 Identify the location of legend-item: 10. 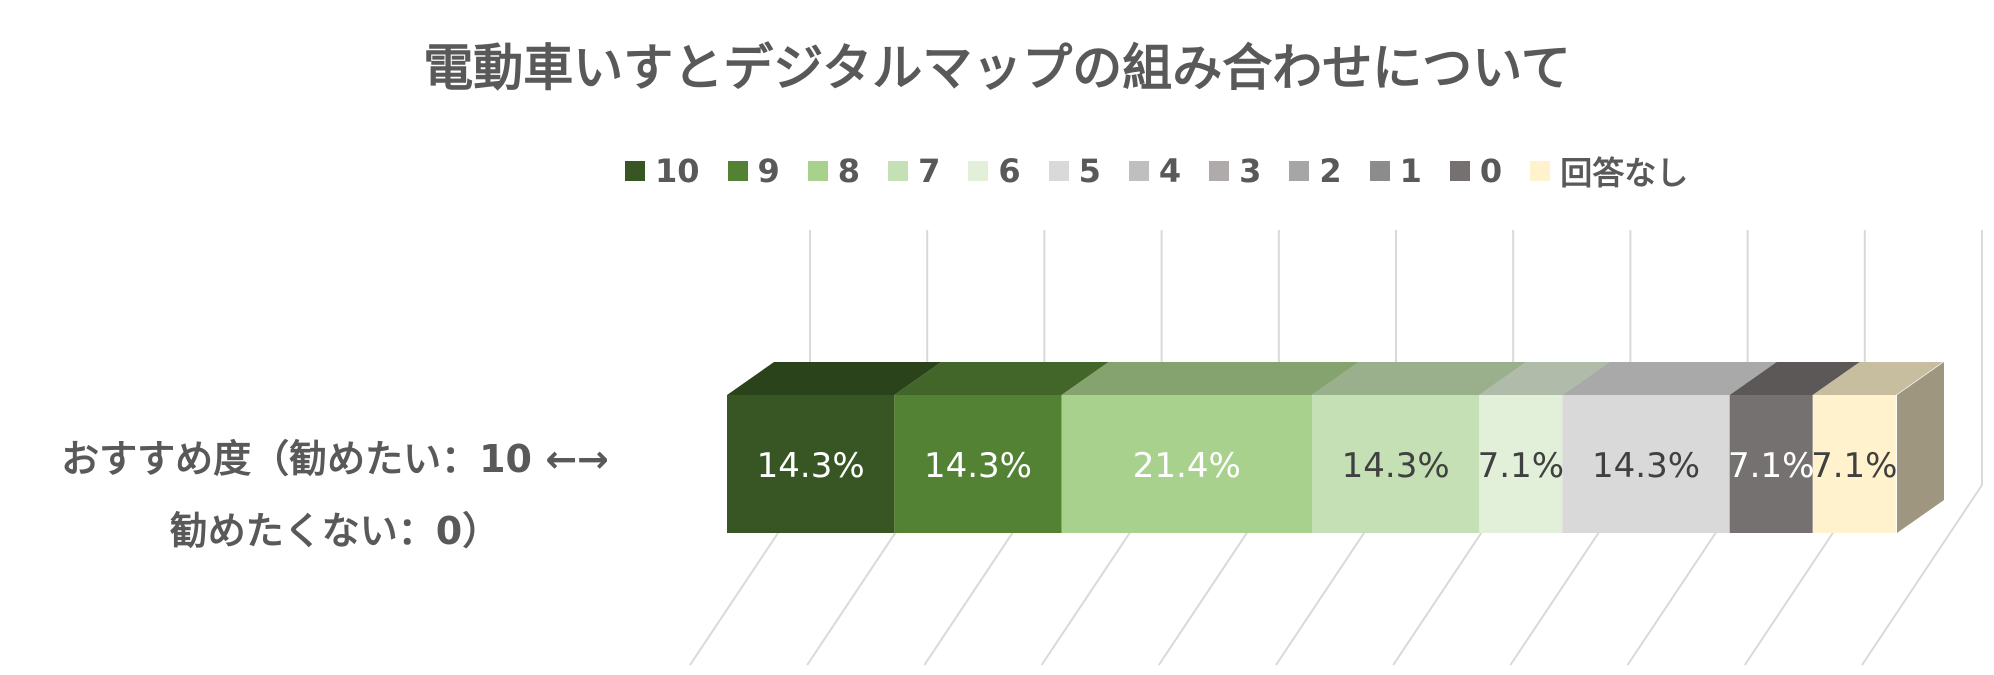
(662, 171).